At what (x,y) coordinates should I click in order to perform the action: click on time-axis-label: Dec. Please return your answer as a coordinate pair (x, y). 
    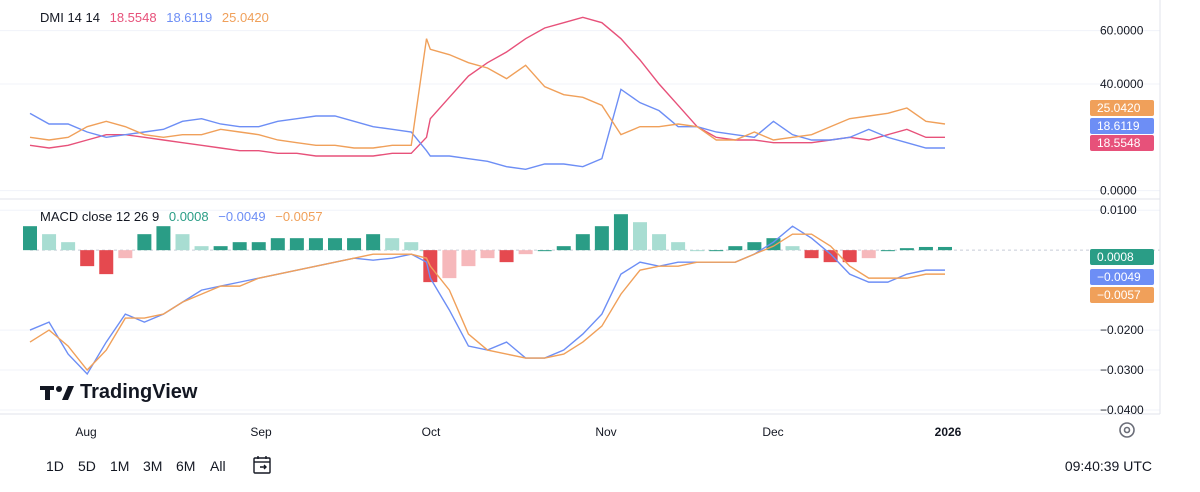
    Looking at the image, I should click on (772, 432).